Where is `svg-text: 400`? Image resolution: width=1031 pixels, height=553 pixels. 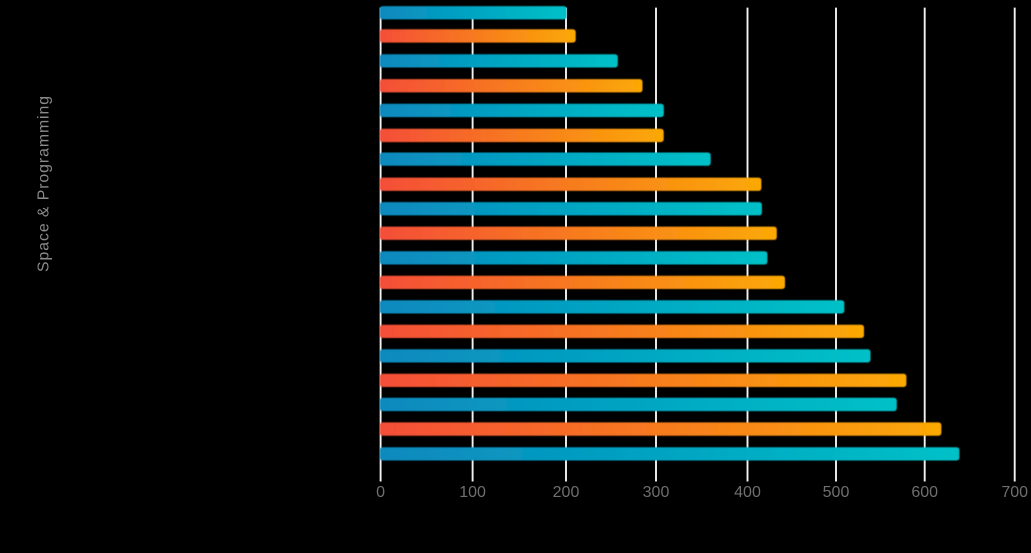 svg-text: 400 is located at coordinates (747, 492).